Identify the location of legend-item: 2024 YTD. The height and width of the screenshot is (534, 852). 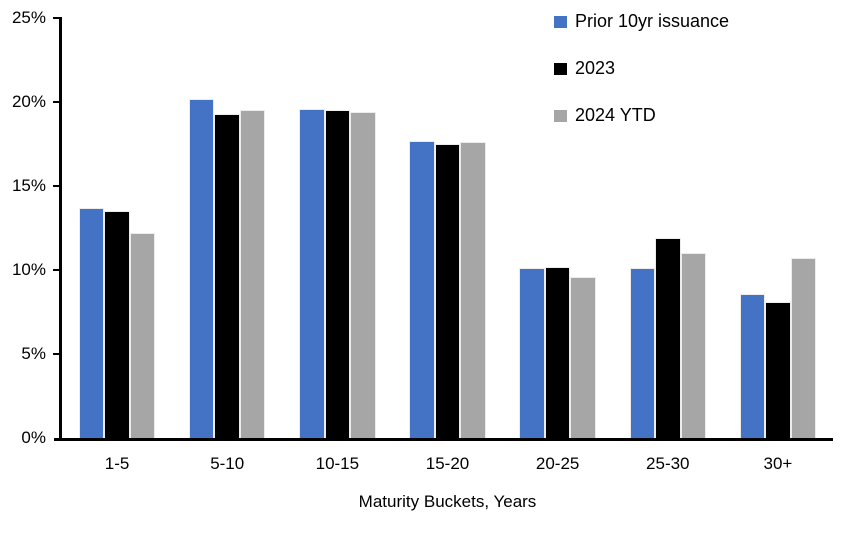
(641, 115).